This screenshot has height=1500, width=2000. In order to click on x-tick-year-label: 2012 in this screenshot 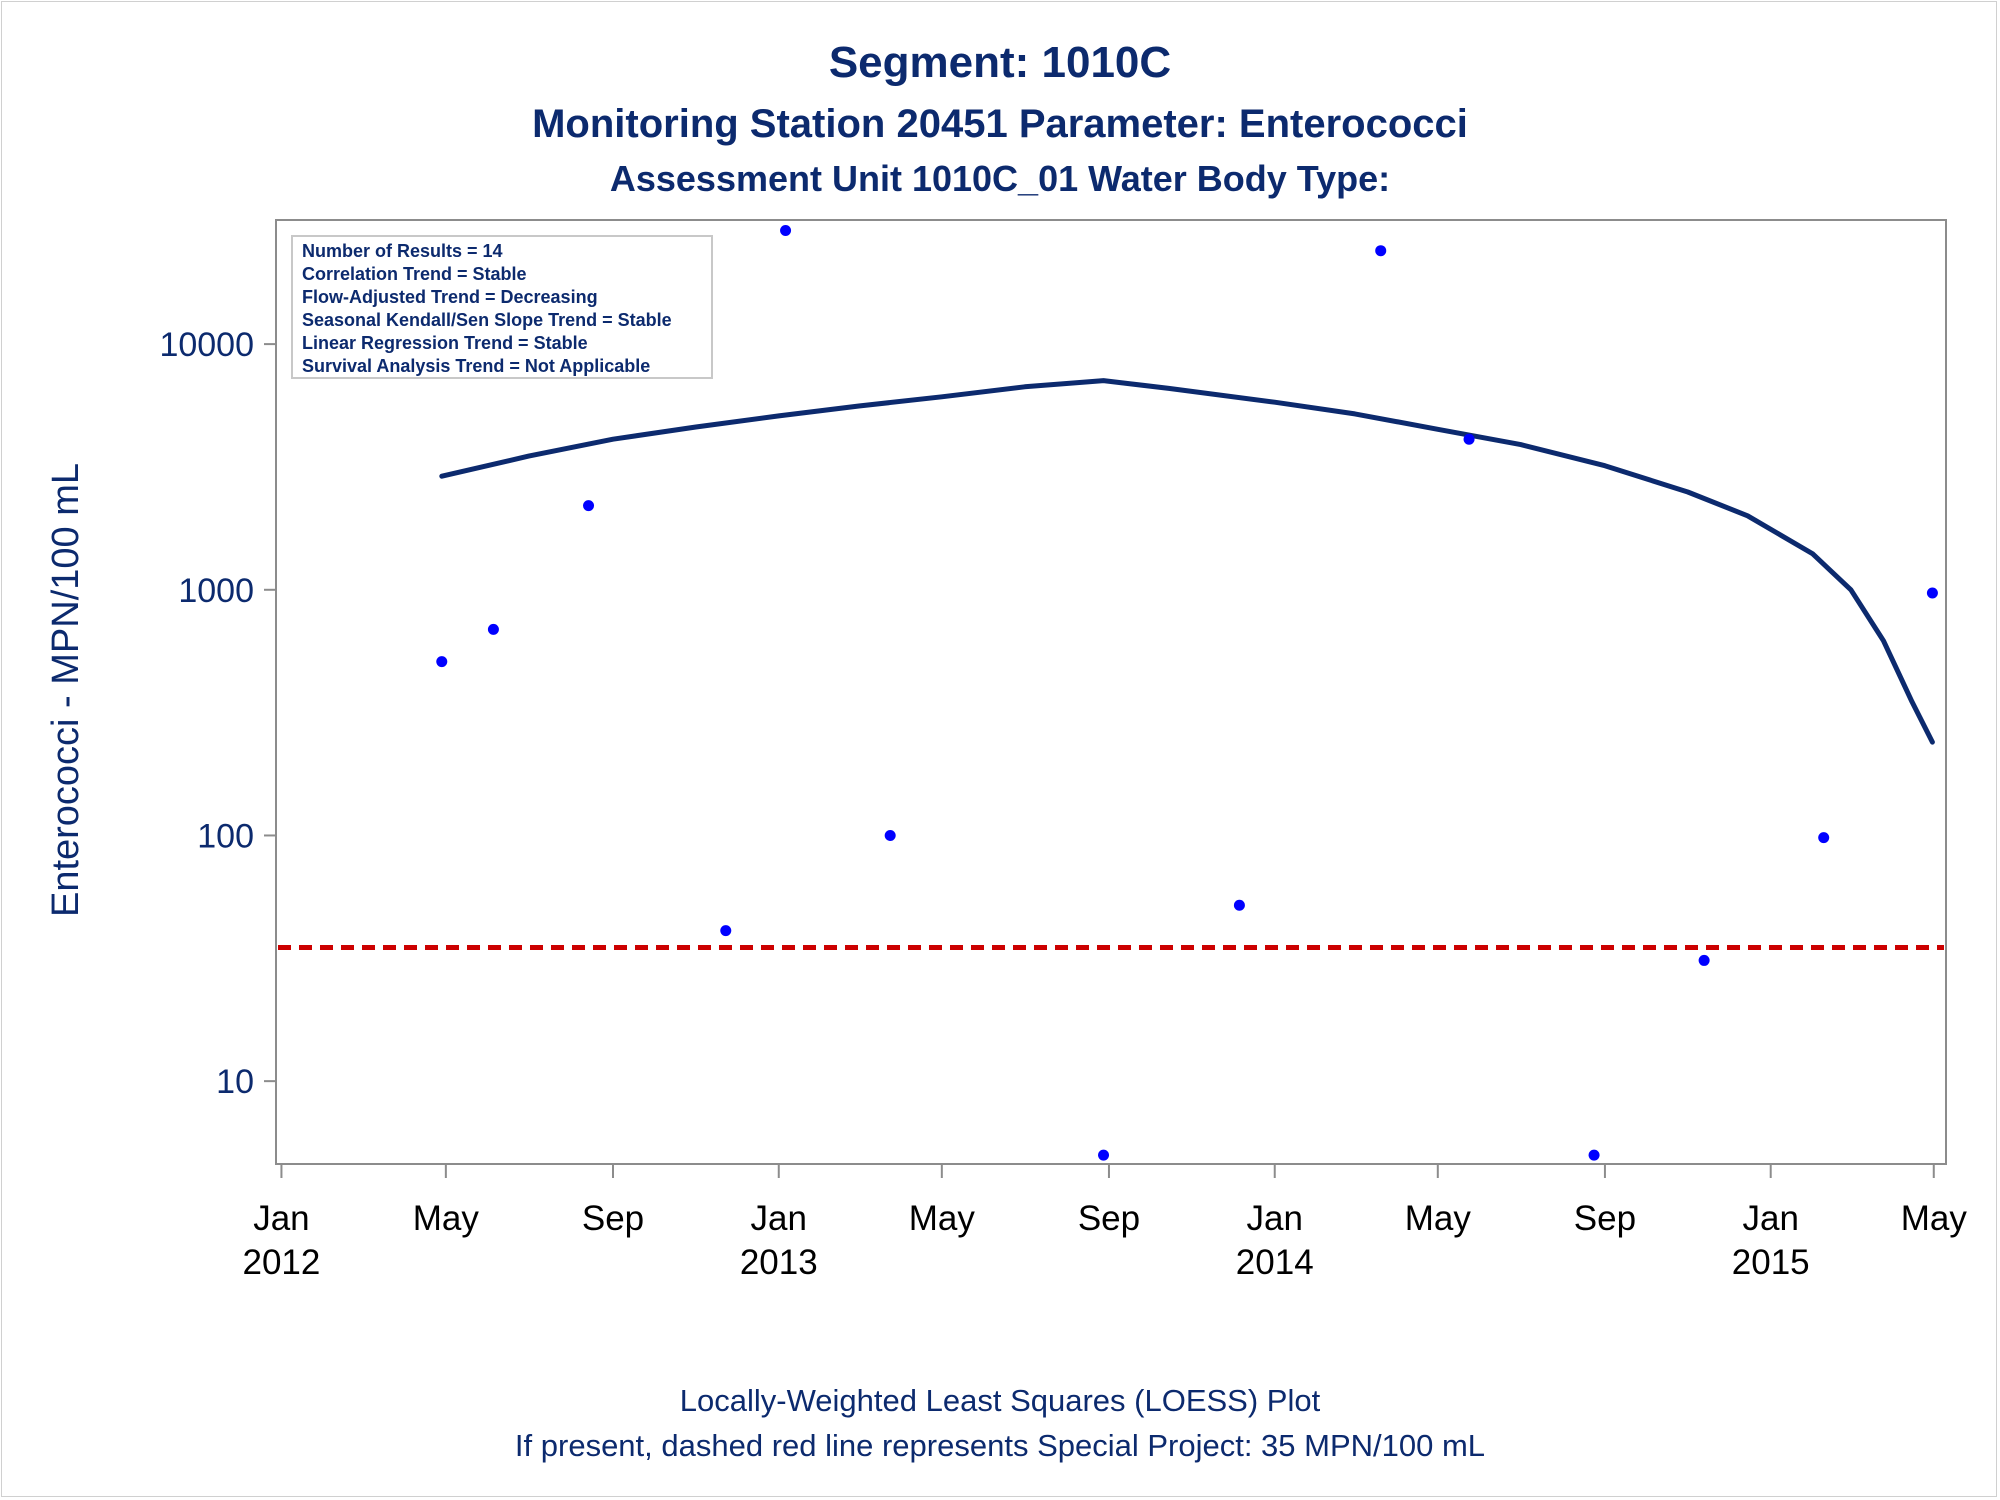, I will do `click(281, 1262)`.